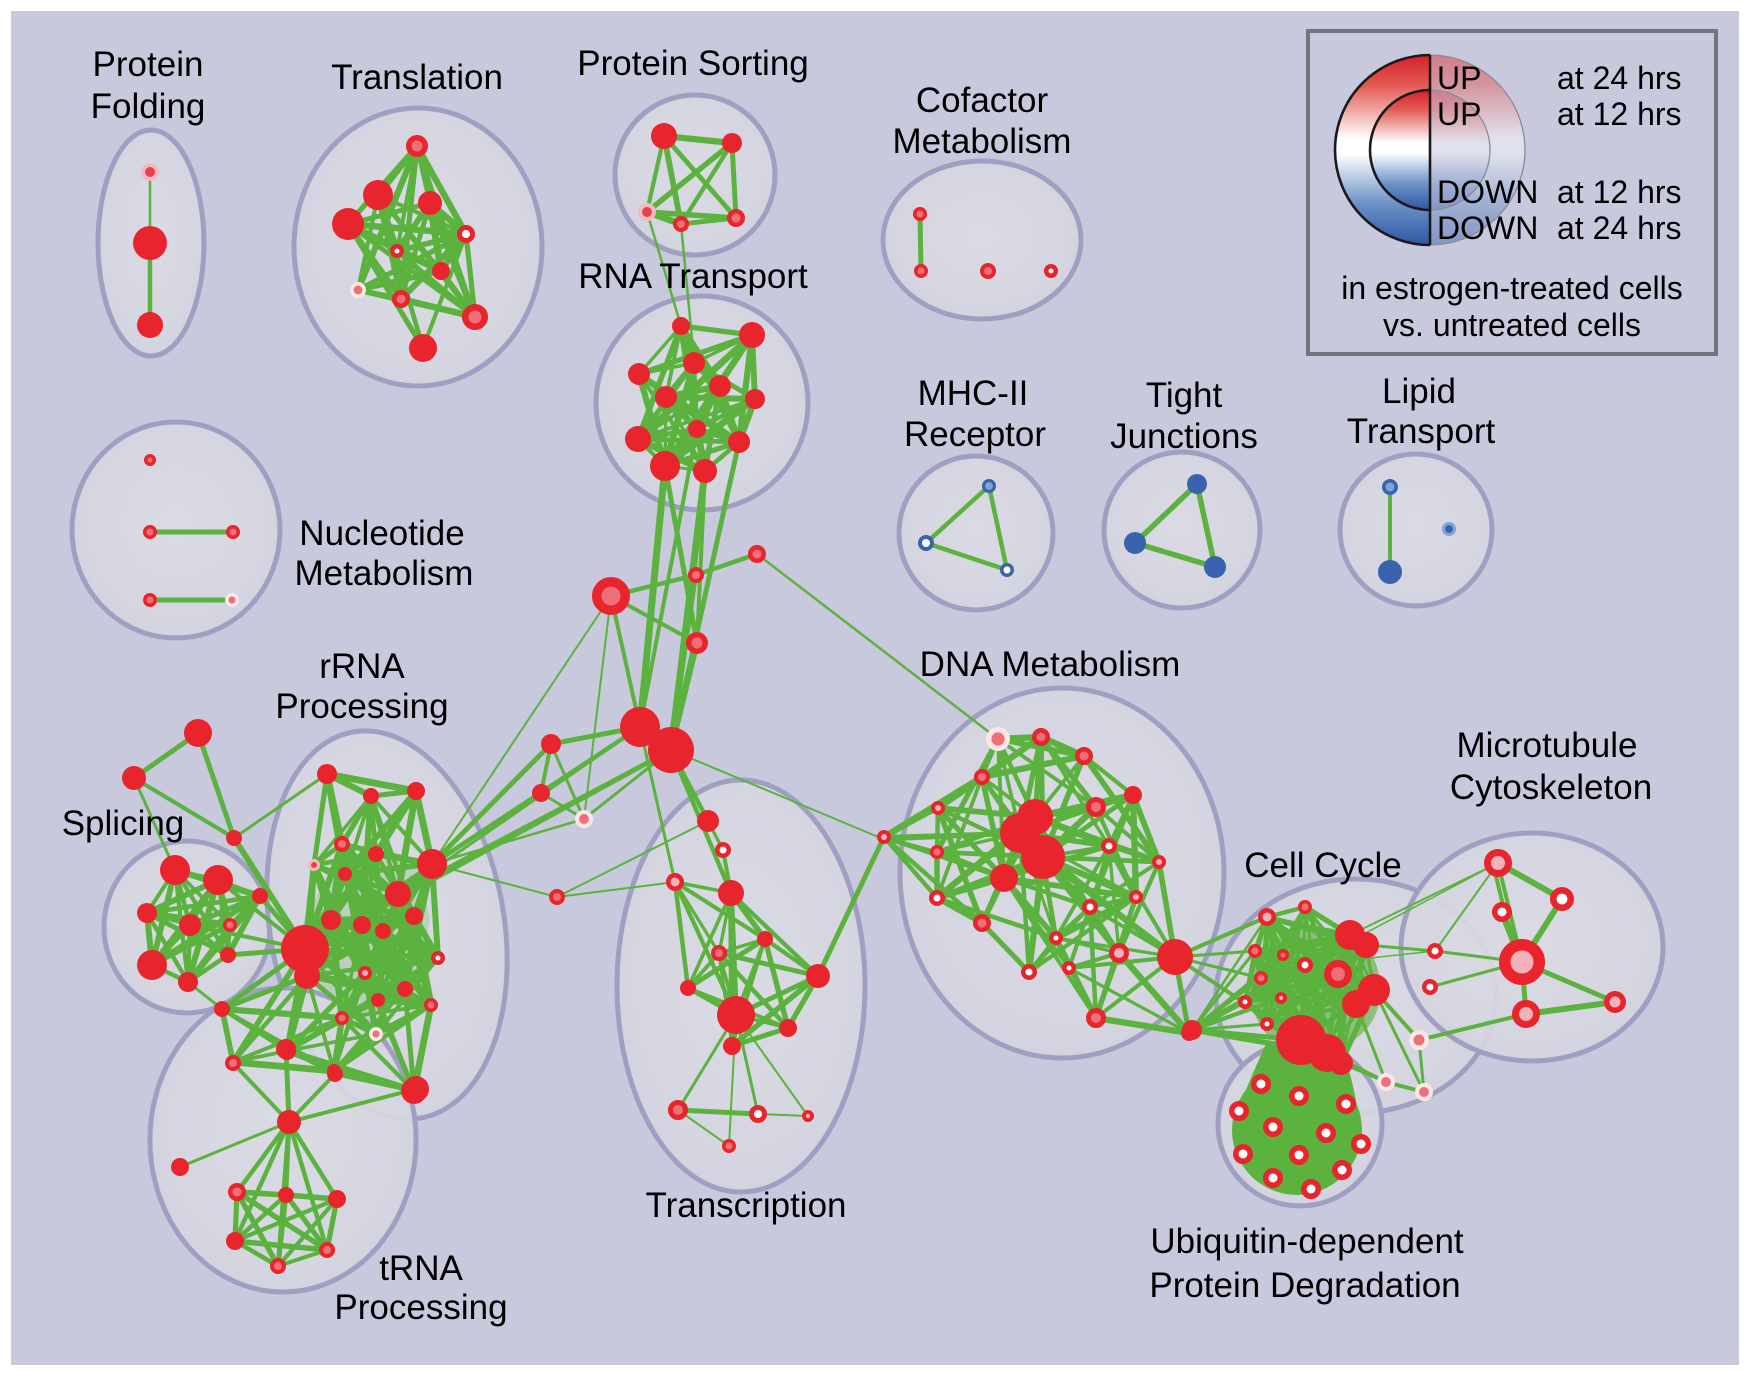 The height and width of the screenshot is (1381, 1750). Describe the element at coordinates (123, 823) in the screenshot. I see `svg-text: Splicing` at that location.